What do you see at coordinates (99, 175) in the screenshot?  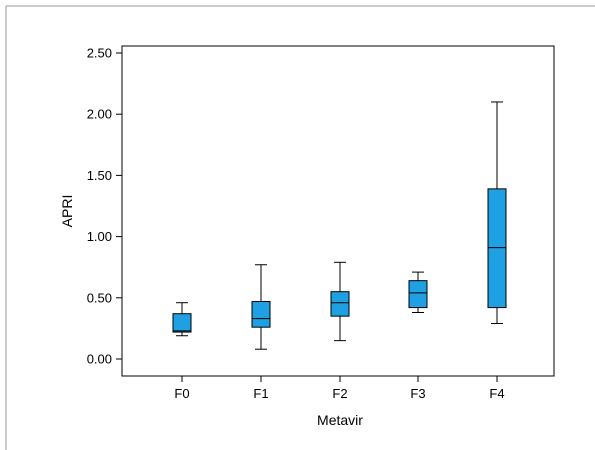 I see `y-tick-label: 1.50` at bounding box center [99, 175].